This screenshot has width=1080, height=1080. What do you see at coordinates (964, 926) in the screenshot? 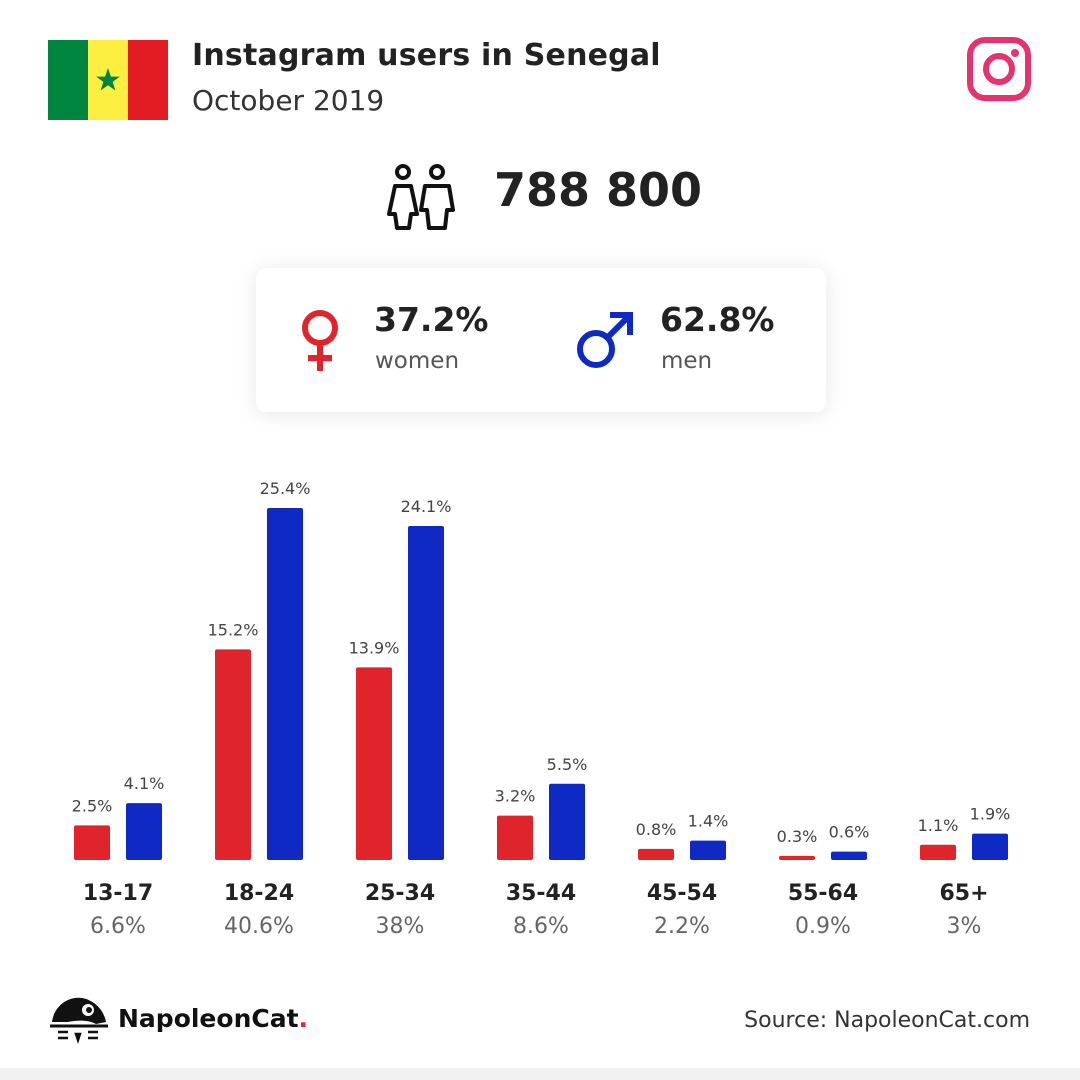
I see `age-group-total: 3%` at bounding box center [964, 926].